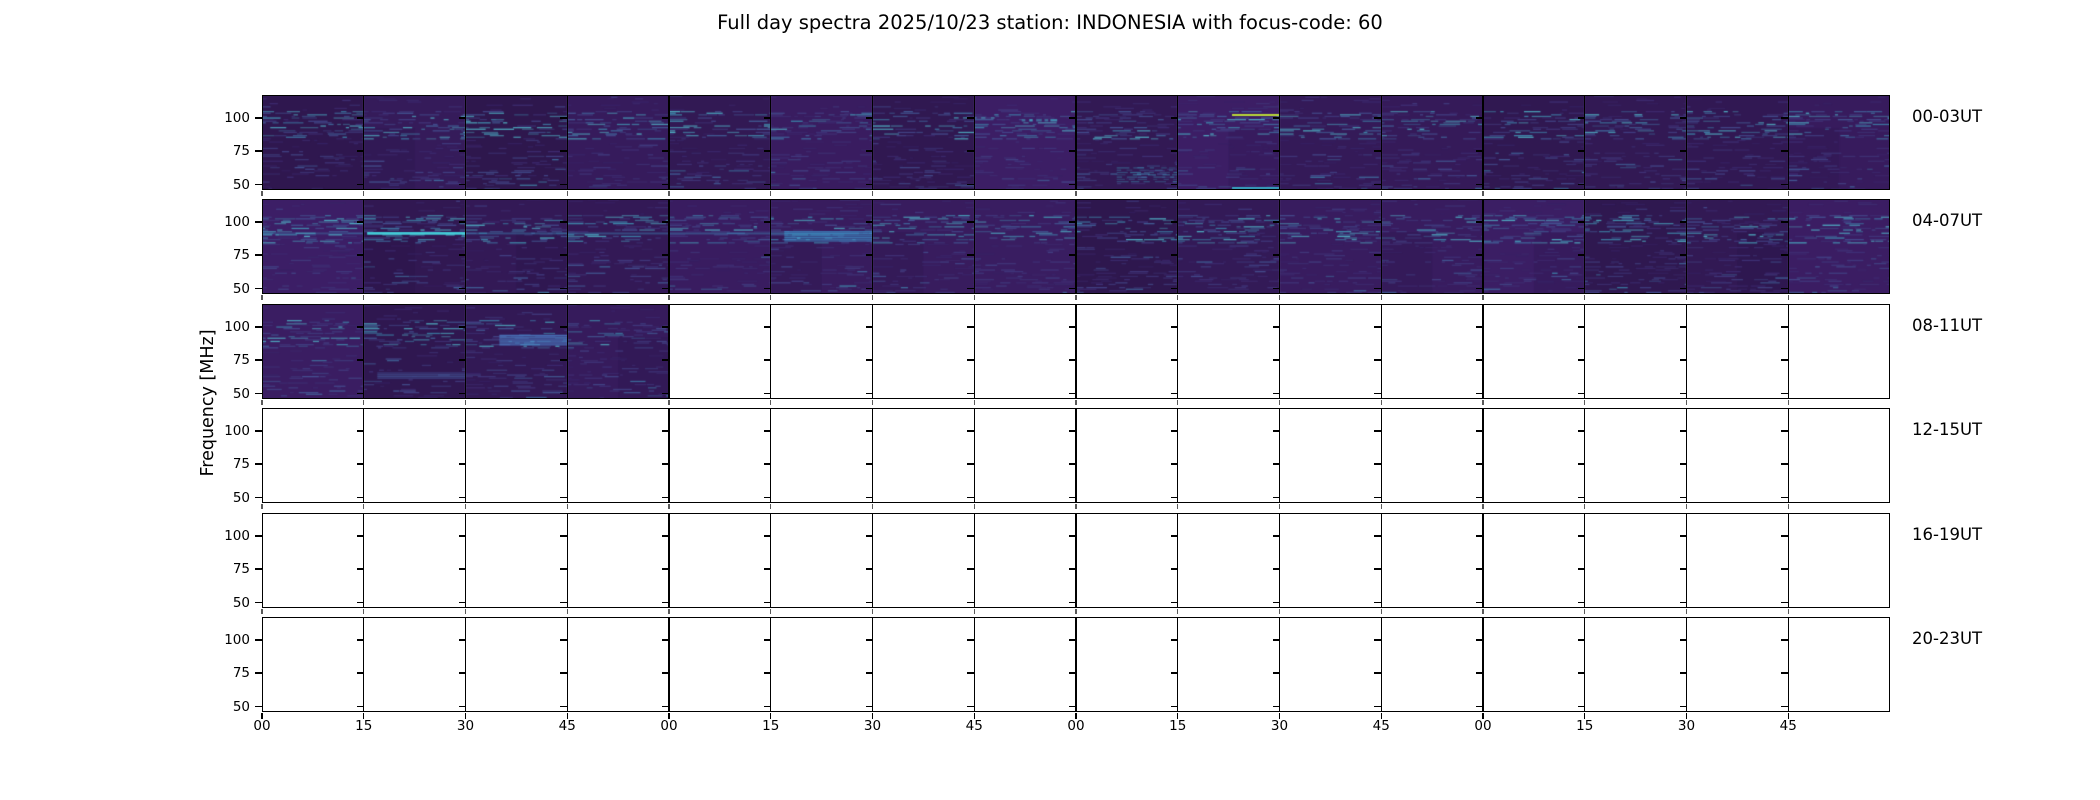 The height and width of the screenshot is (800, 2100). What do you see at coordinates (1947, 534) in the screenshot?
I see `row-label: 16-19UT` at bounding box center [1947, 534].